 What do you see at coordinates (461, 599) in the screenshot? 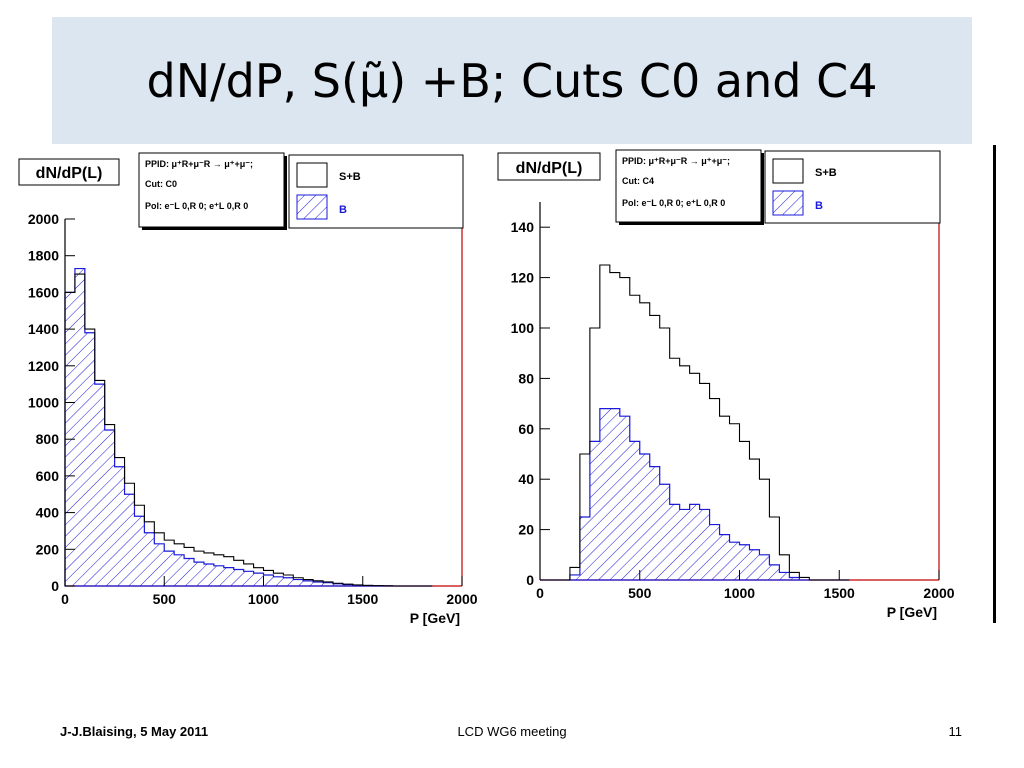
I see `chart1-xtick-label: 2000` at bounding box center [461, 599].